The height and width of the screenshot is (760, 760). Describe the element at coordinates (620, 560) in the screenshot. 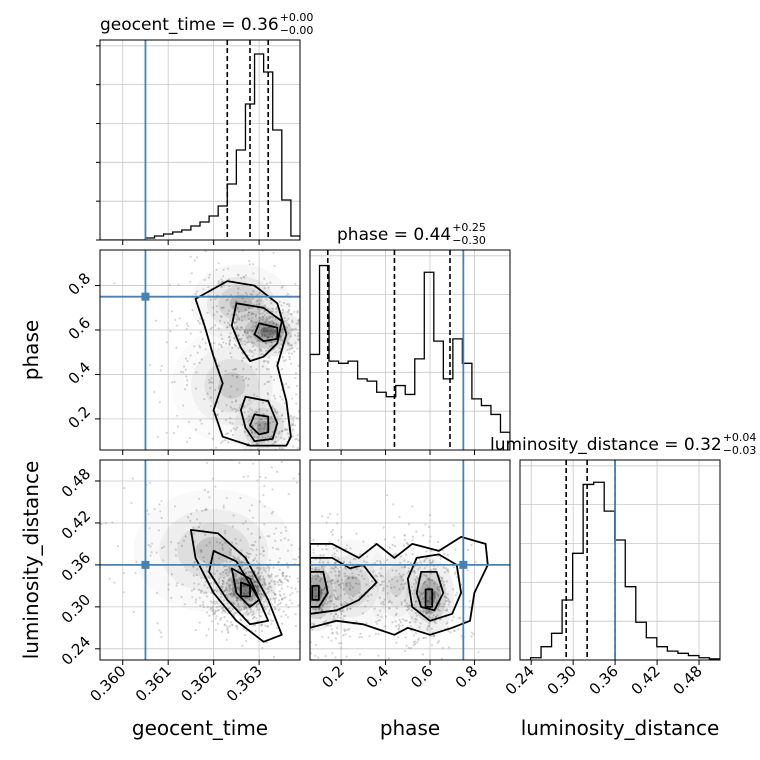

I see `histogram-frame` at that location.